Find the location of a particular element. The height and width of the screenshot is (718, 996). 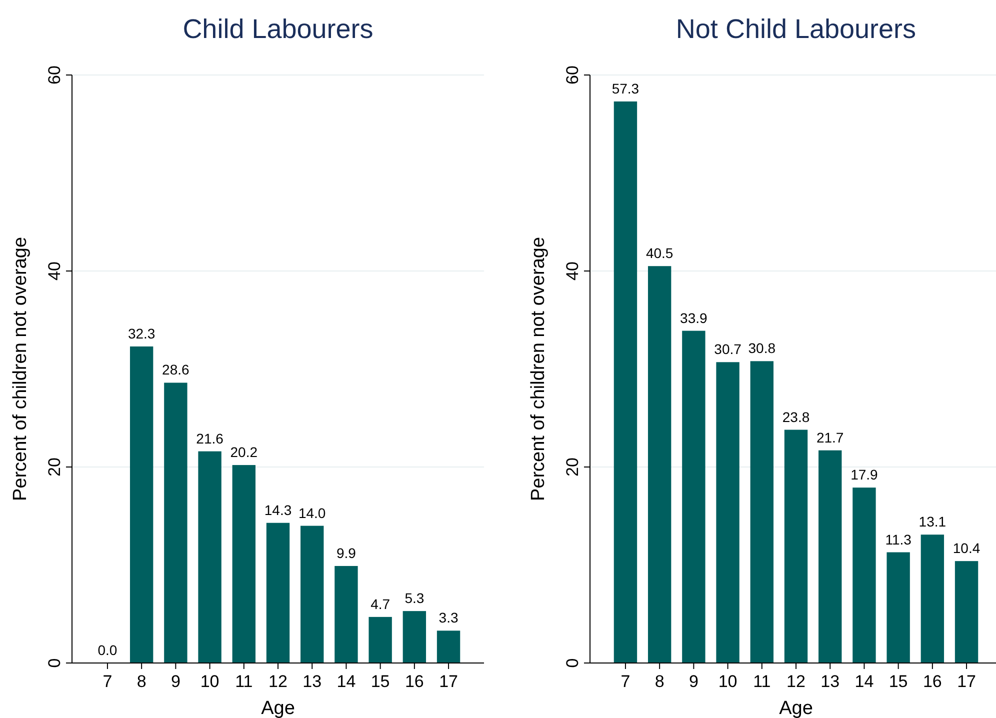

data-label: 23.8 is located at coordinates (796, 416).